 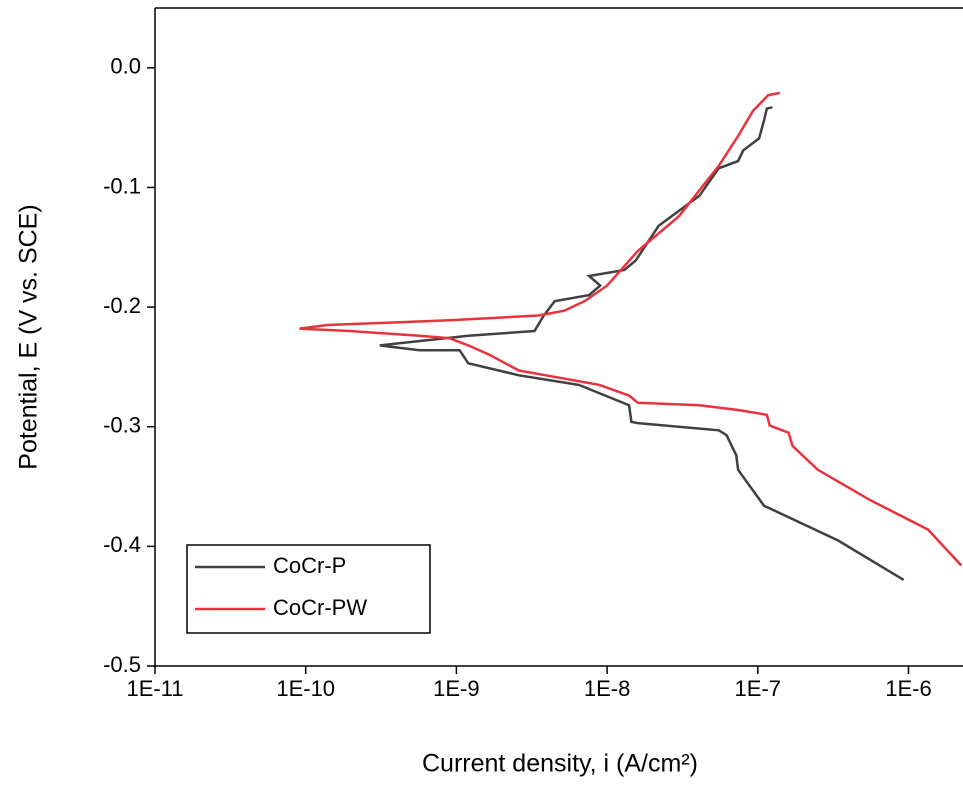 I want to click on x-axis-label: Current density, i (A/cm²), so click(x=560, y=764).